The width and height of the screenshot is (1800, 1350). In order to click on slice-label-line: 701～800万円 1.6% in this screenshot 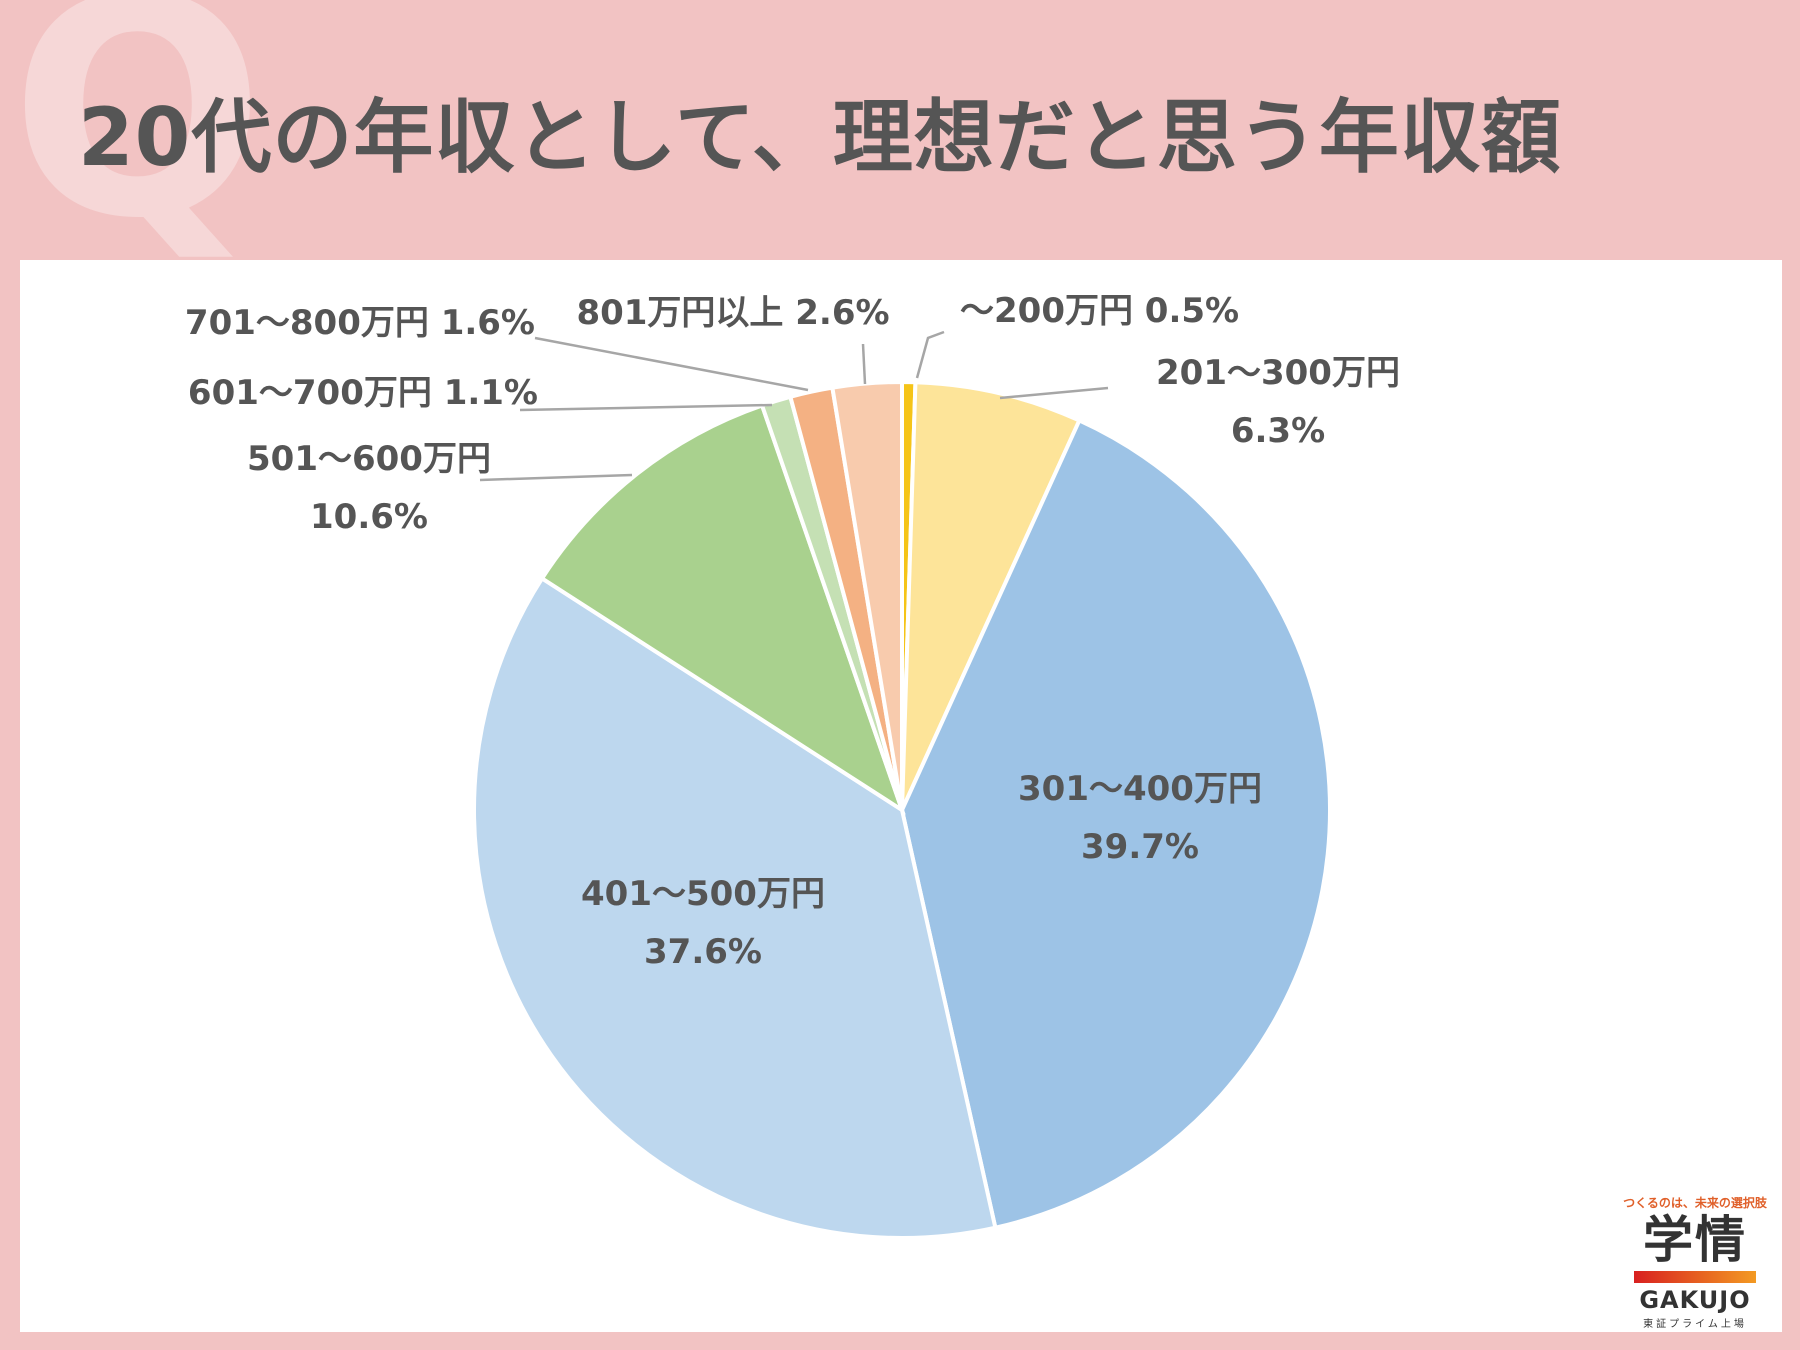, I will do `click(360, 323)`.